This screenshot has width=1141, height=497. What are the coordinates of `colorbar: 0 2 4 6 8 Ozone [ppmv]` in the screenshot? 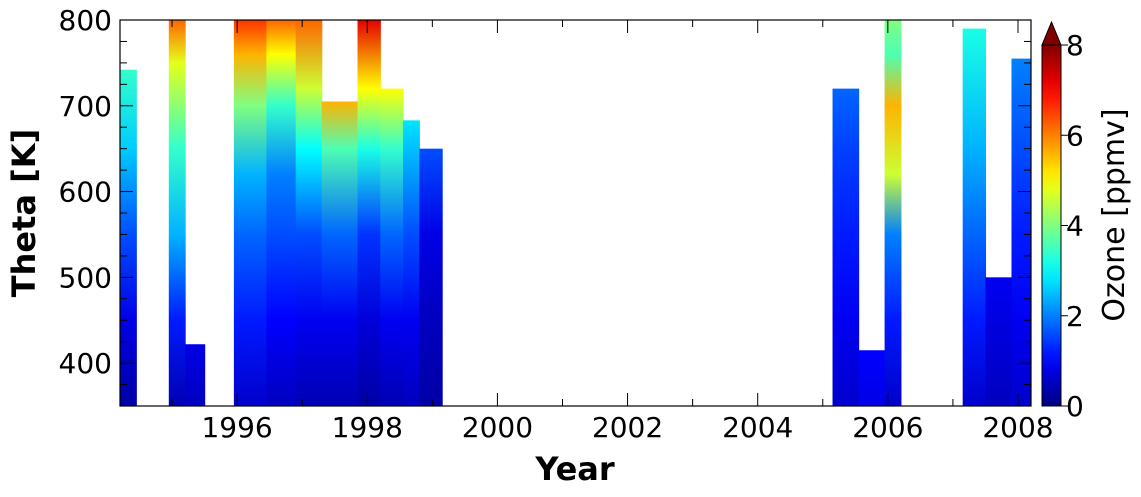 It's located at (1086, 221).